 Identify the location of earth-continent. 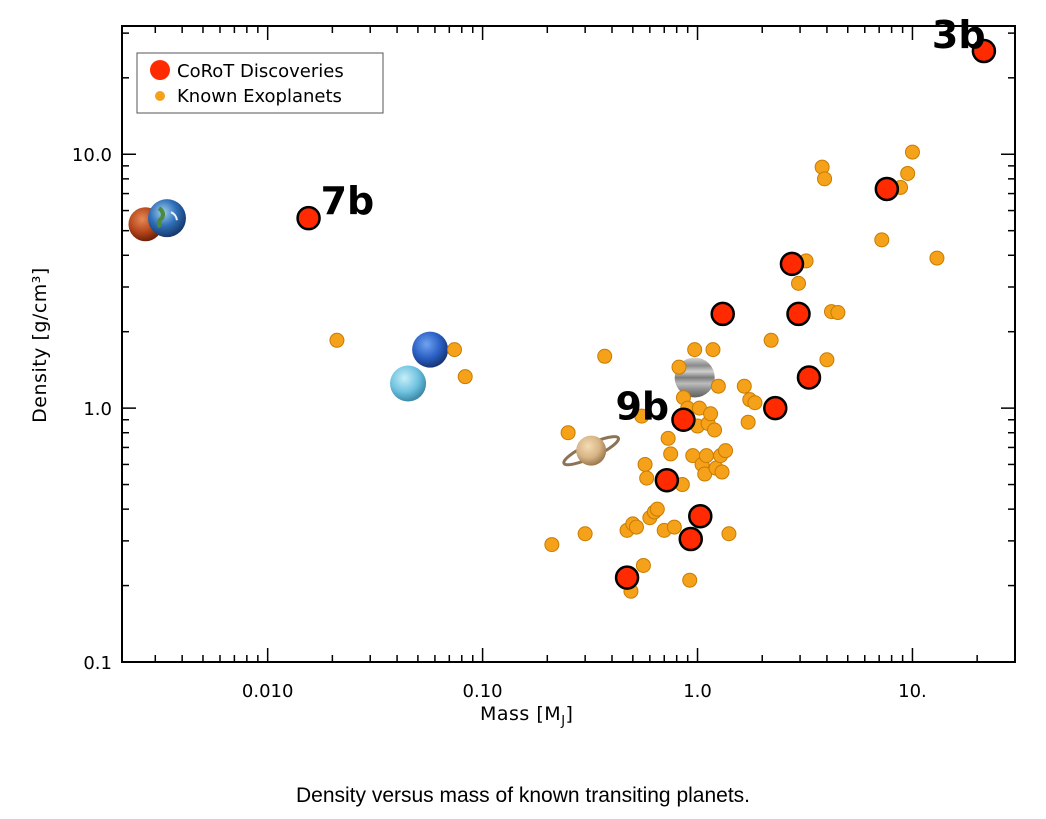
(160, 217).